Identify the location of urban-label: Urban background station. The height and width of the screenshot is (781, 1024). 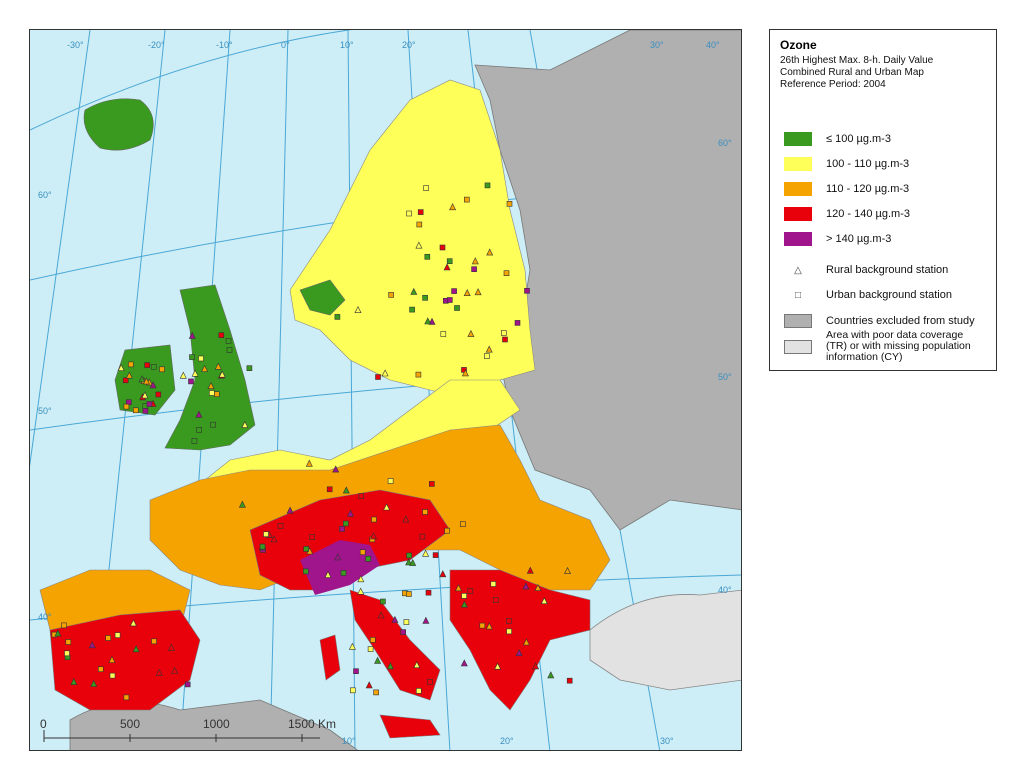
(889, 295).